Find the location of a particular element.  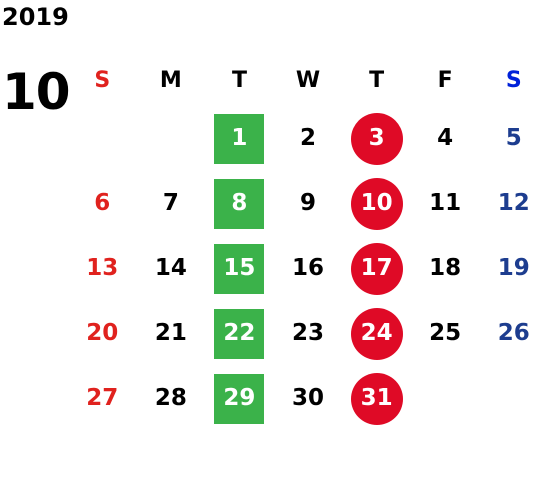

day-cell: 4 is located at coordinates (445, 138).